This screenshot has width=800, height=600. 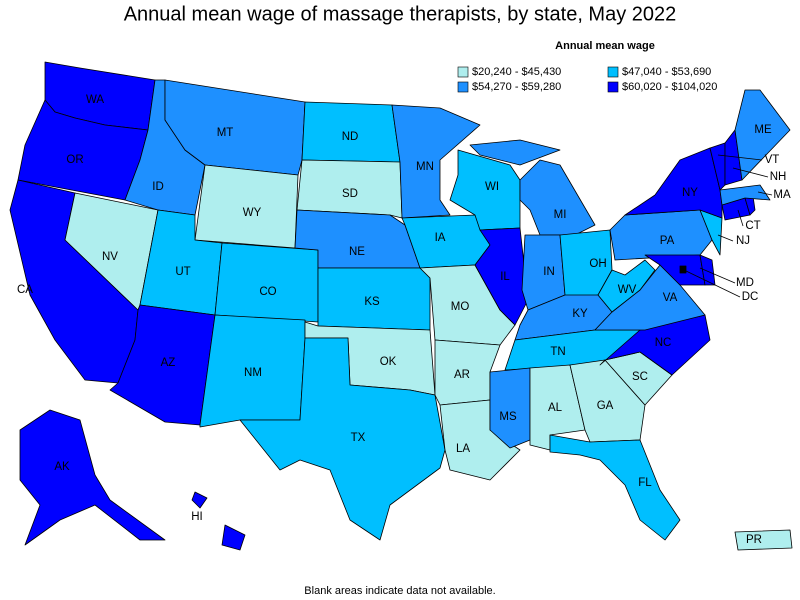 I want to click on state-label: WY, so click(x=252, y=213).